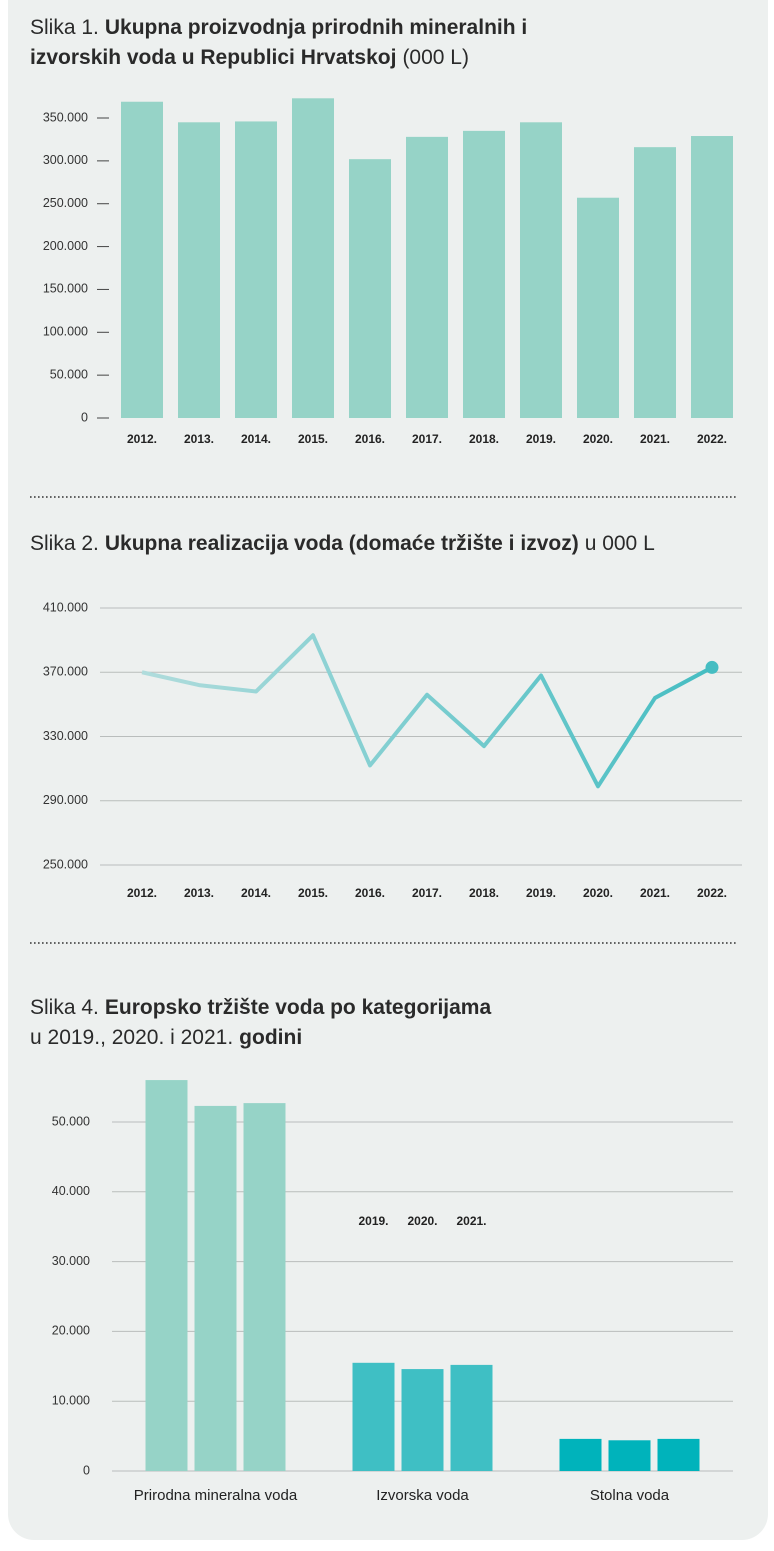  I want to click on y-tick-label: 350.000, so click(65, 117).